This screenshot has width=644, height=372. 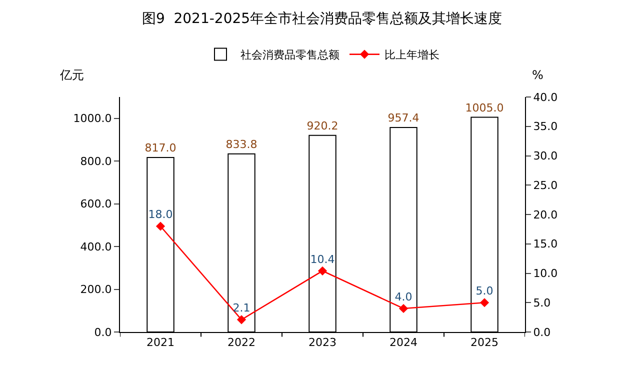 I want to click on data-label: 4.0, so click(x=403, y=297).